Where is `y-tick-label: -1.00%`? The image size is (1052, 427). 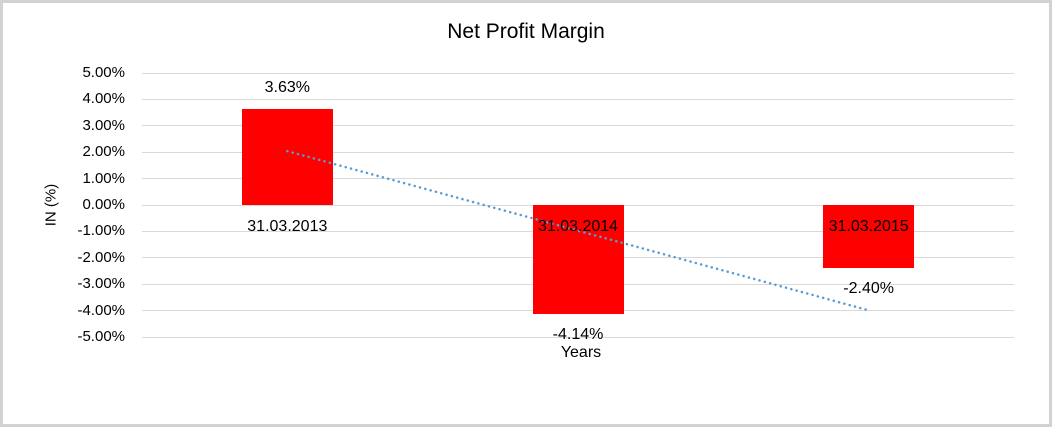
y-tick-label: -1.00% is located at coordinates (101, 231).